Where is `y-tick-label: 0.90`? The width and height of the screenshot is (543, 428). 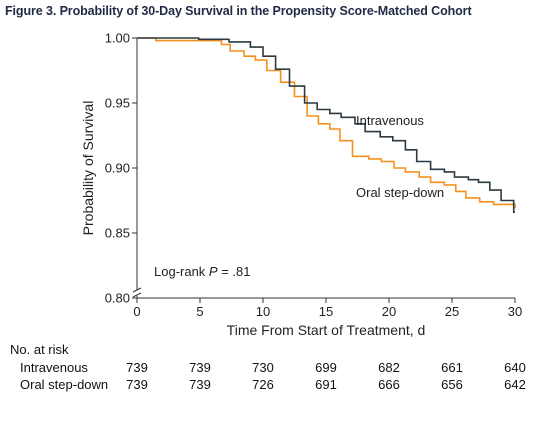
y-tick-label: 0.90 is located at coordinates (117, 168).